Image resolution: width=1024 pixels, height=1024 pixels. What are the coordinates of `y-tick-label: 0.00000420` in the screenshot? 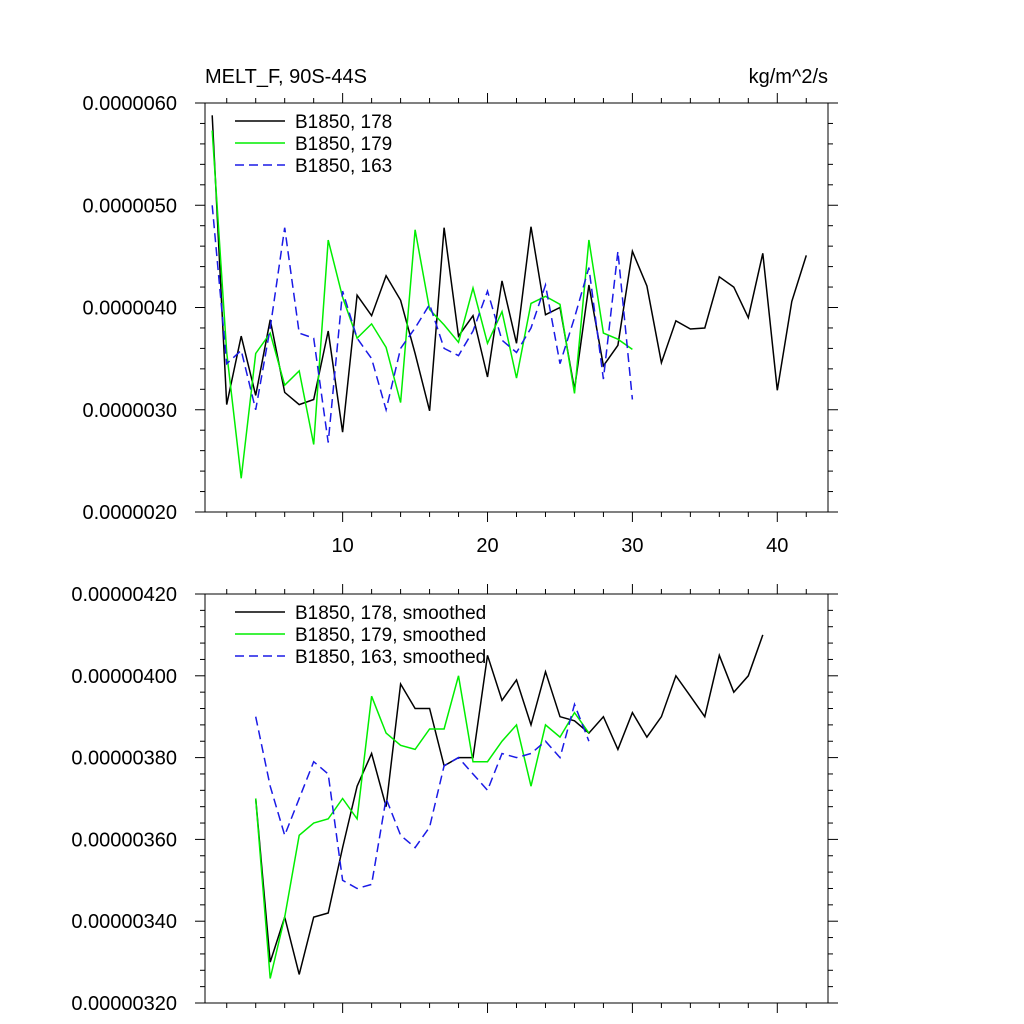 It's located at (124, 595).